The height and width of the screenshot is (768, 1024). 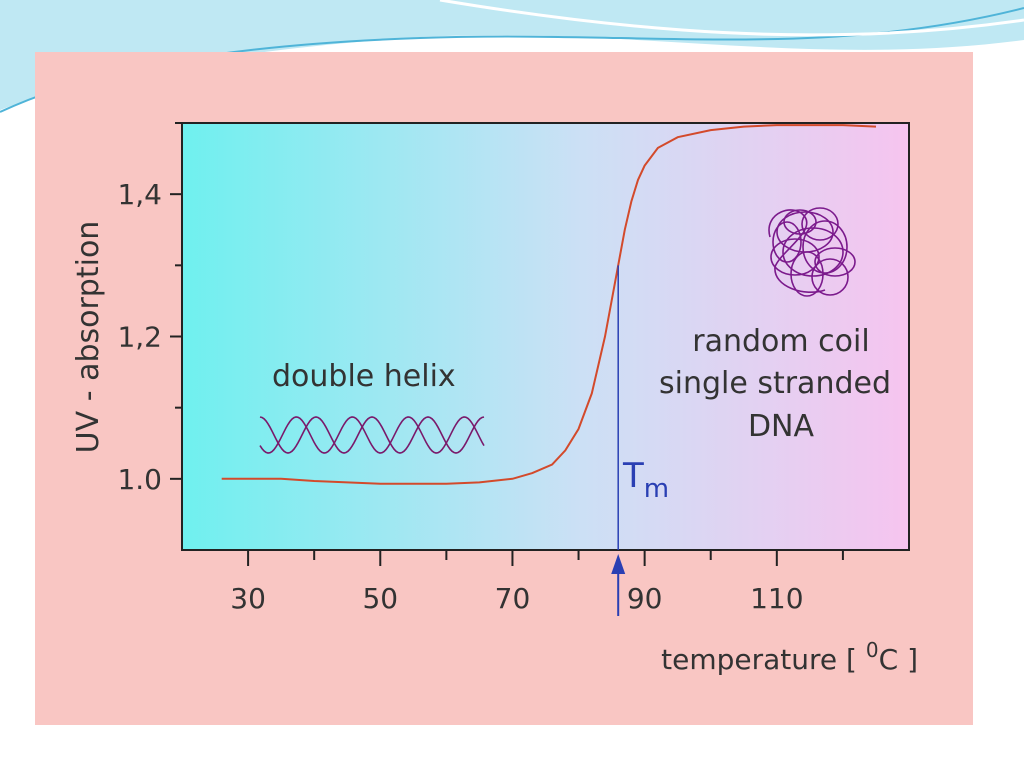 What do you see at coordinates (139, 337) in the screenshot?
I see `y-tick-label: 1,2` at bounding box center [139, 337].